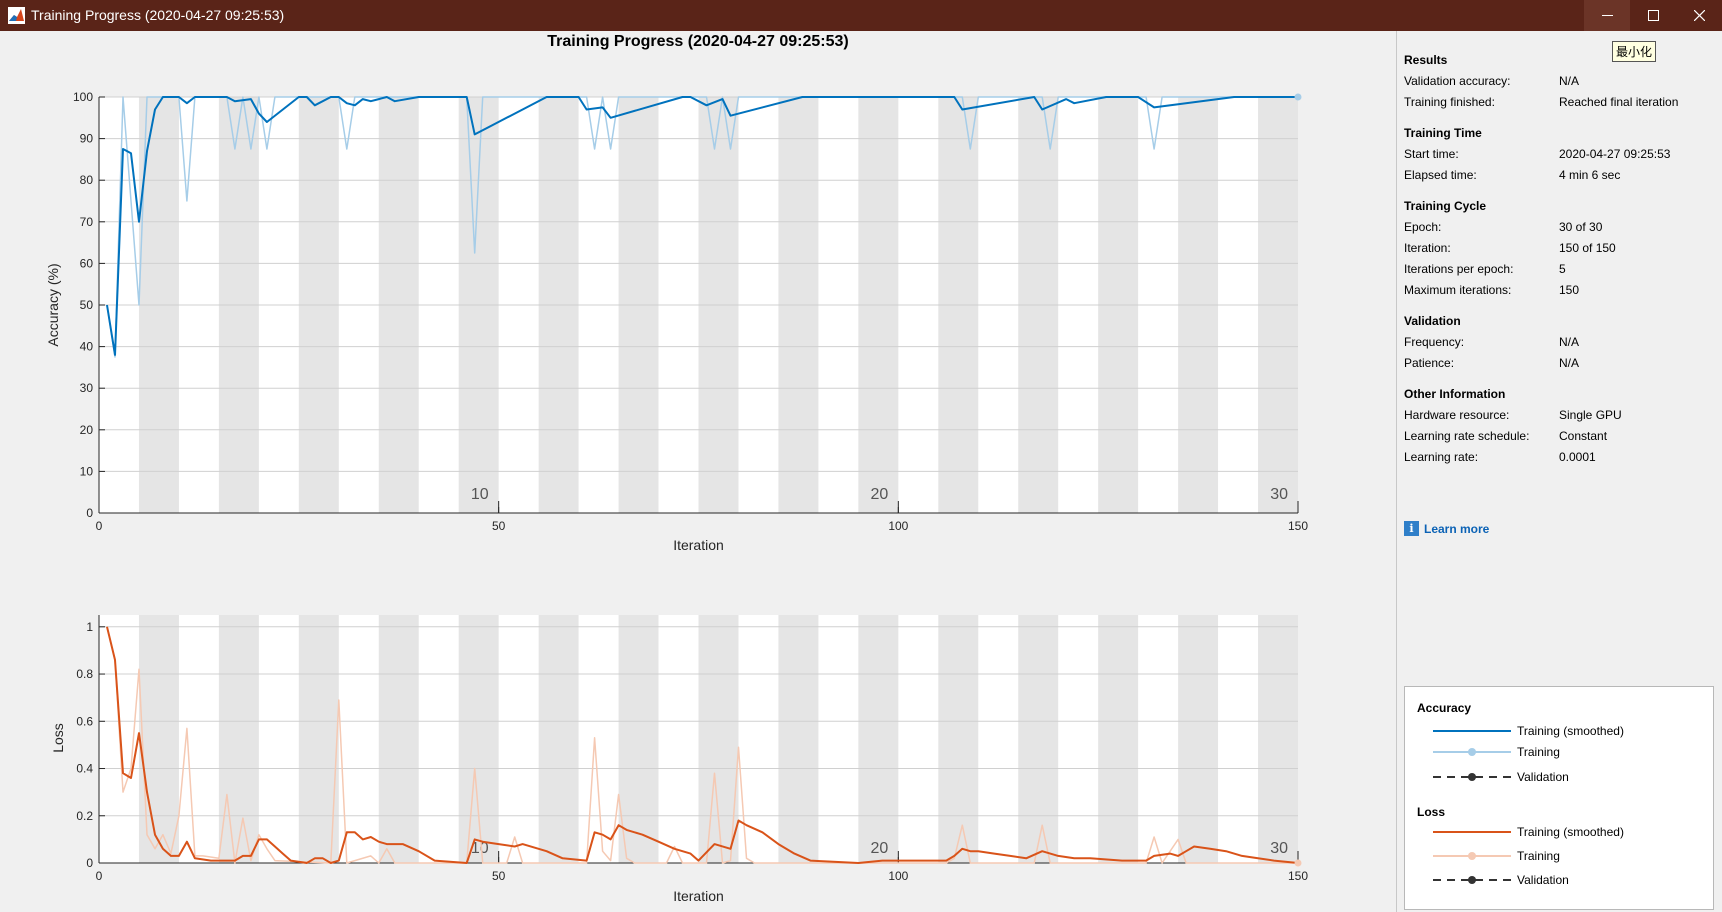  What do you see at coordinates (880, 494) in the screenshot?
I see `accuracy-epoch-label: 20` at bounding box center [880, 494].